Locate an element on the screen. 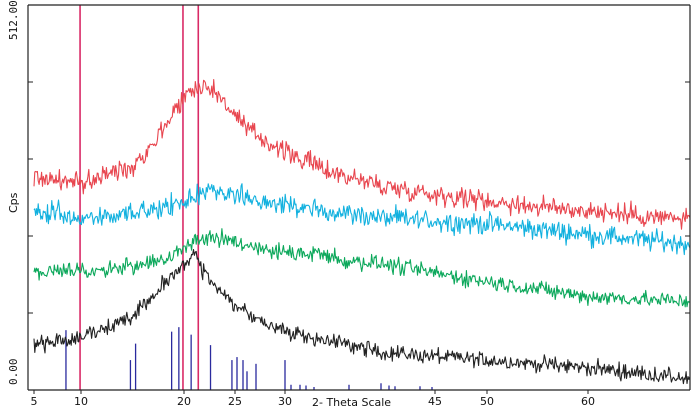 The height and width of the screenshot is (412, 698). x-axis-title: 2- Theta Scale is located at coordinates (351, 402).